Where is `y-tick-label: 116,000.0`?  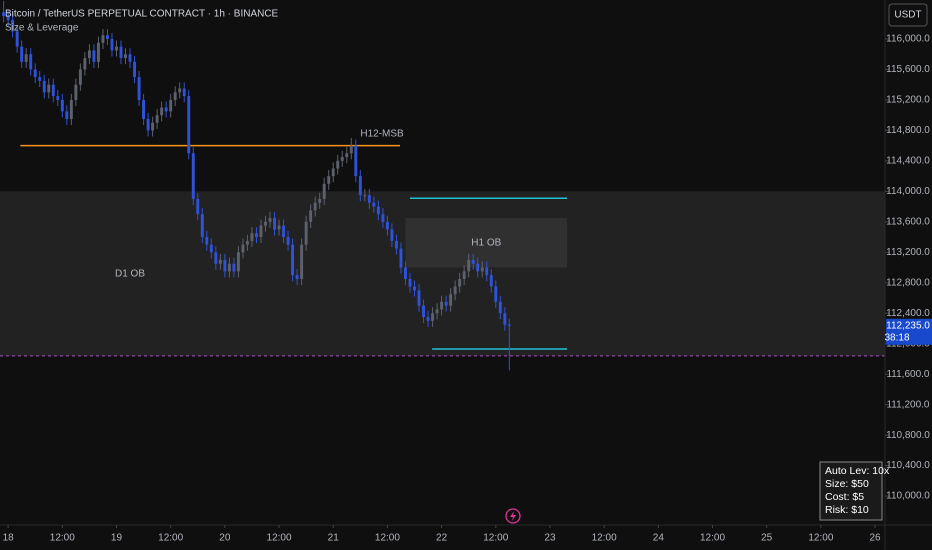
y-tick-label: 116,000.0 is located at coordinates (908, 39).